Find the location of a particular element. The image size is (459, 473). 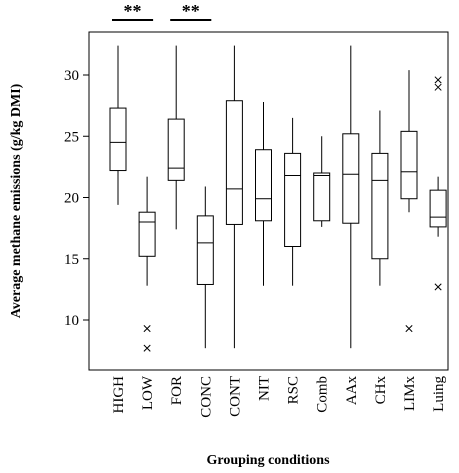

x-tick-label: HIGH is located at coordinates (119, 395).